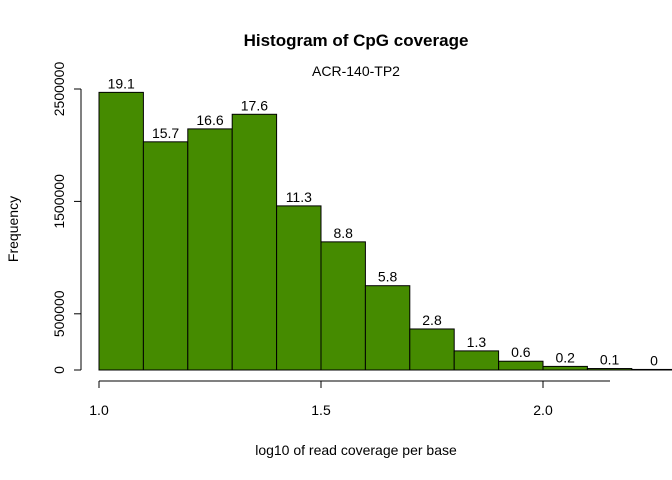 This screenshot has height=480, width=672. Describe the element at coordinates (59, 313) in the screenshot. I see `y-tick-label: 500000` at that location.